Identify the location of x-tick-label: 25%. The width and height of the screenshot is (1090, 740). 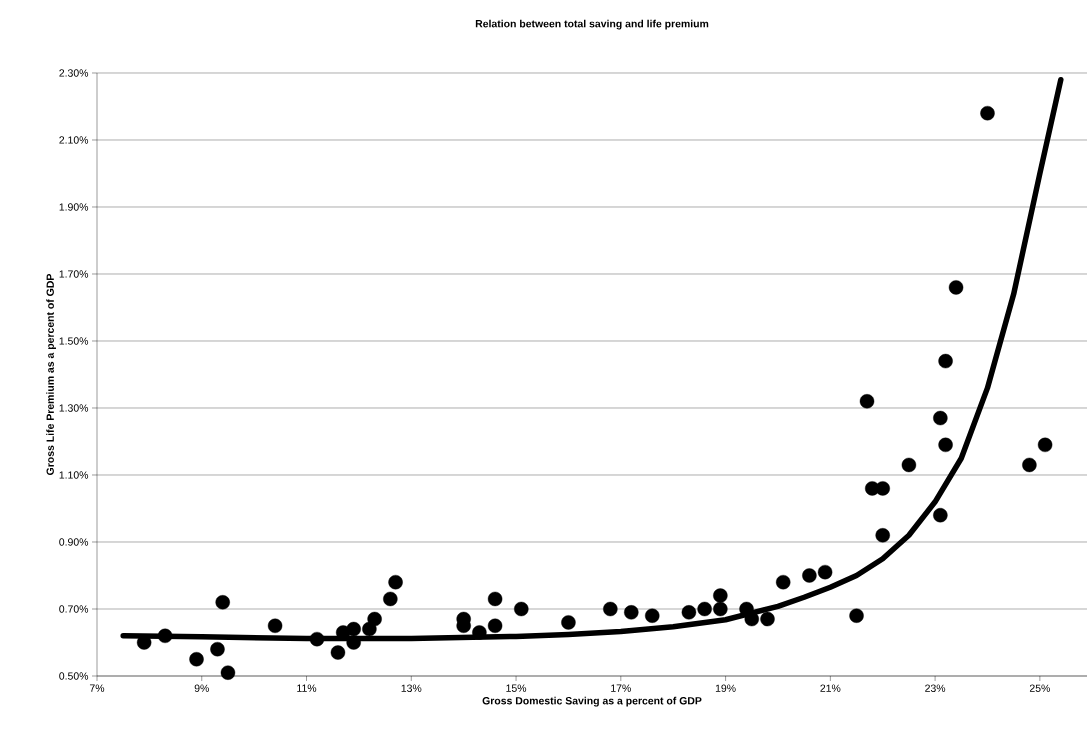
(1039, 688).